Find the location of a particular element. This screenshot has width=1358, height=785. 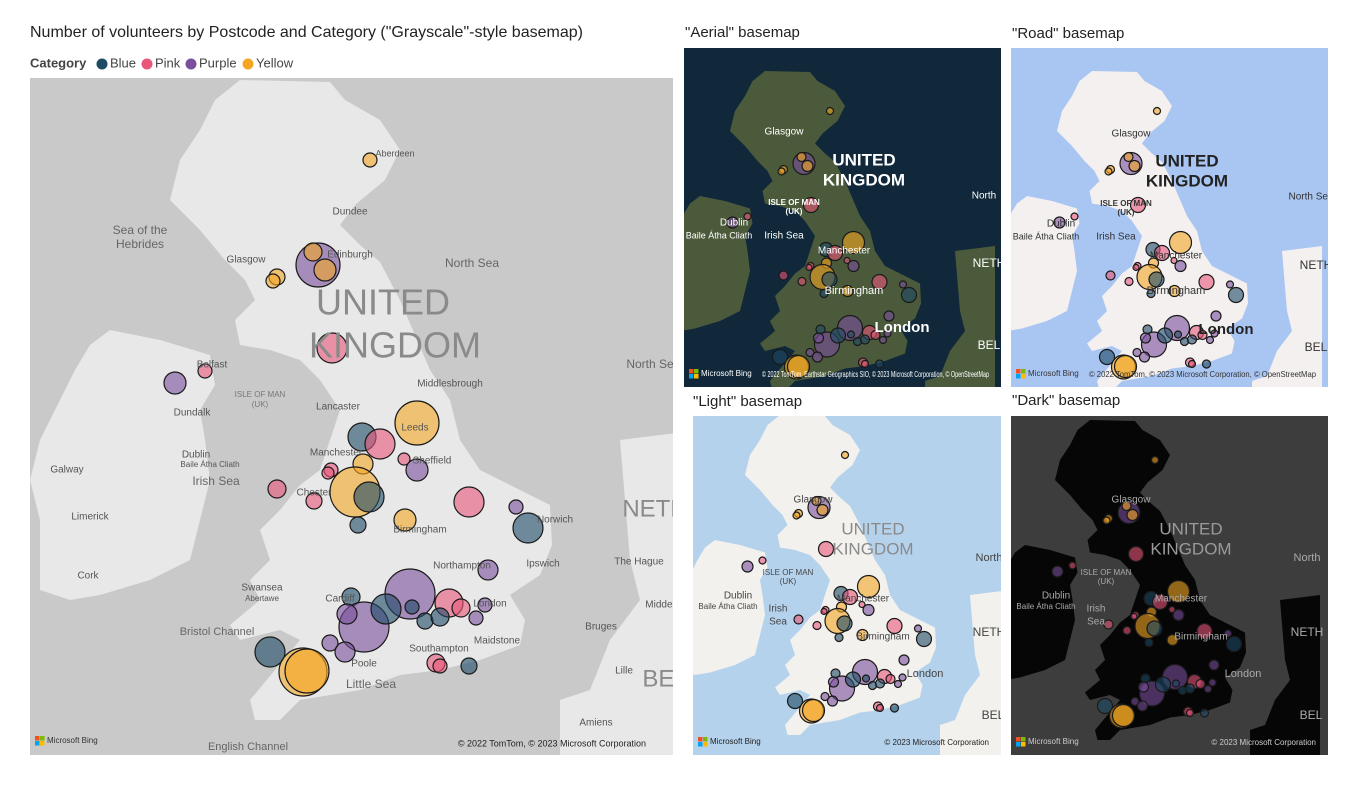

place-label: UNITED is located at coordinates (1190, 528).